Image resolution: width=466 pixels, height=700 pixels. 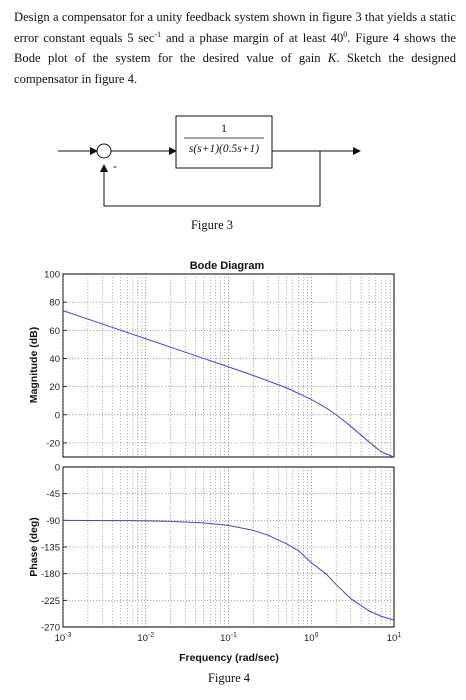 What do you see at coordinates (311, 638) in the screenshot?
I see `x-tick-label: 10⁰` at bounding box center [311, 638].